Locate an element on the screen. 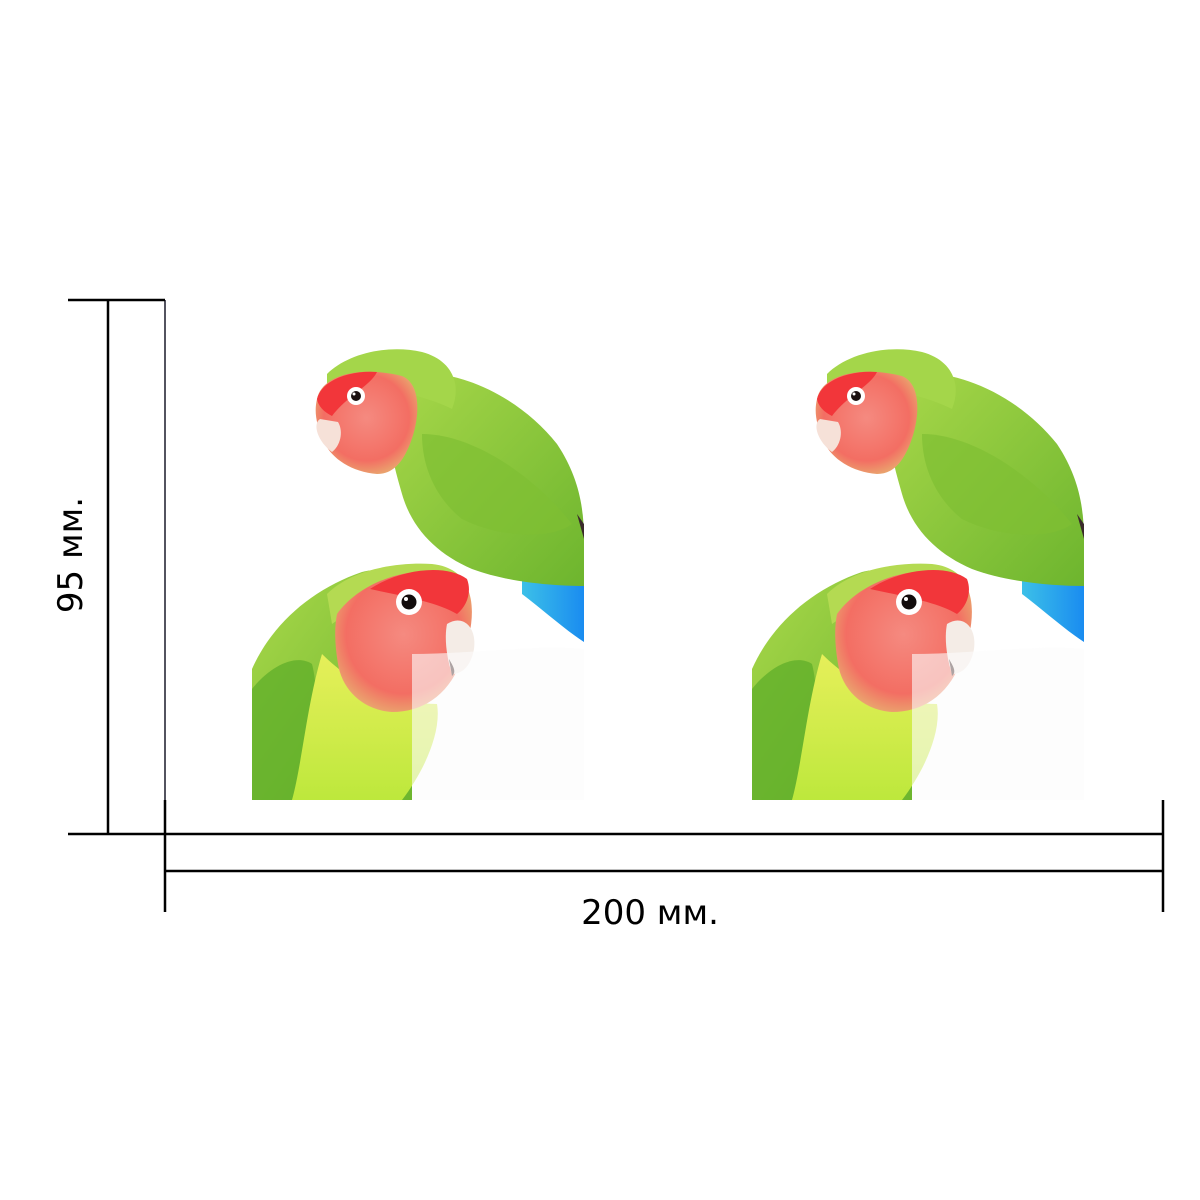 This screenshot has width=1200, height=1200. height-dimension: 95 мм. is located at coordinates (108, 567).